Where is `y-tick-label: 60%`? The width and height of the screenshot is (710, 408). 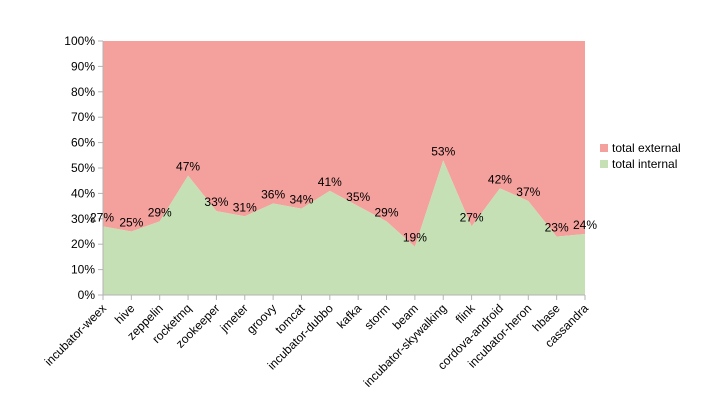 y-tick-label: 60% is located at coordinates (83, 143).